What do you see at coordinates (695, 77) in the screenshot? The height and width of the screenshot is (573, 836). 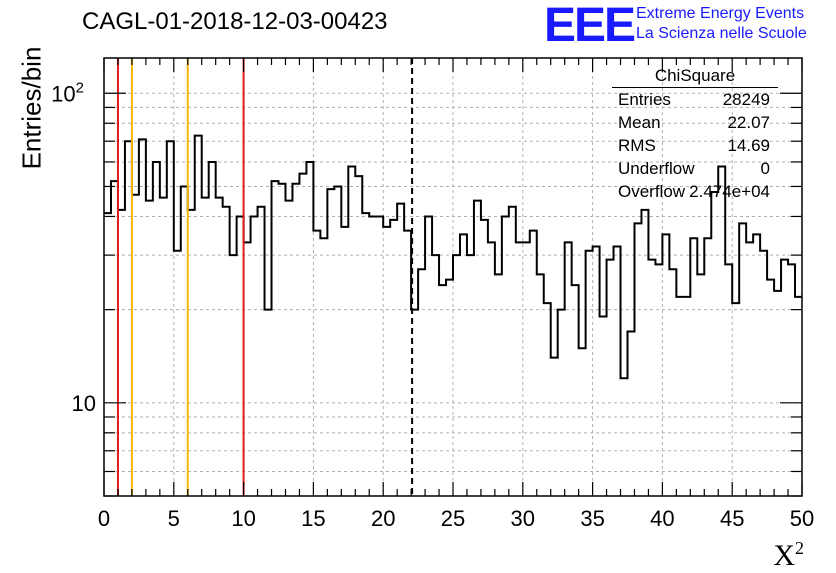 I see `stats-title: ChiSquare` at bounding box center [695, 77].